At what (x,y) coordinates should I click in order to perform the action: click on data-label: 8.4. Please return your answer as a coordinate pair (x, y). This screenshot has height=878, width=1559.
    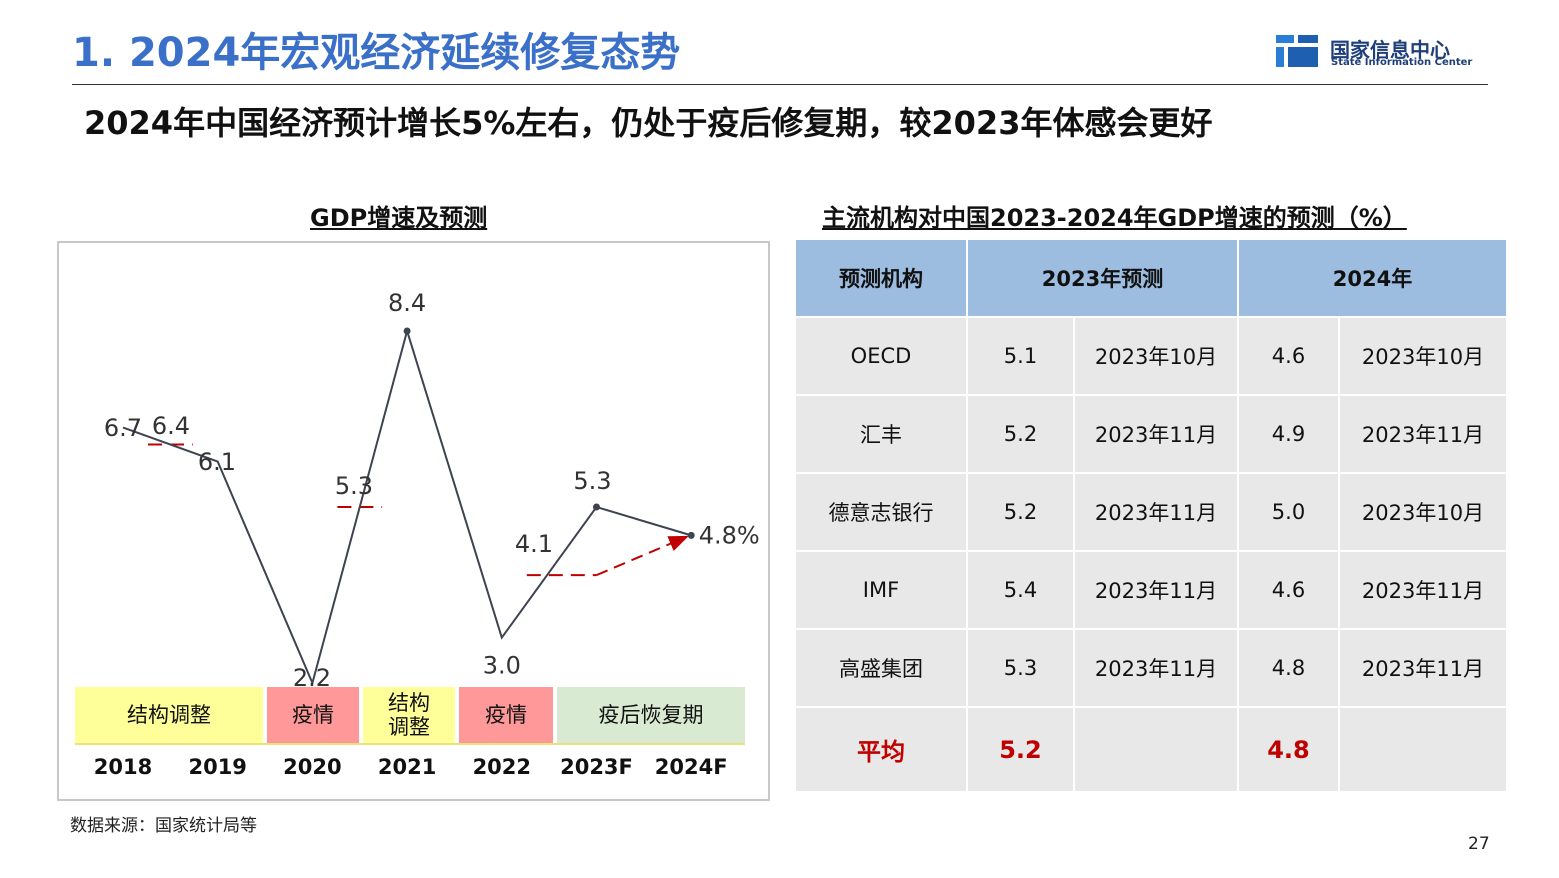
    Looking at the image, I should click on (407, 303).